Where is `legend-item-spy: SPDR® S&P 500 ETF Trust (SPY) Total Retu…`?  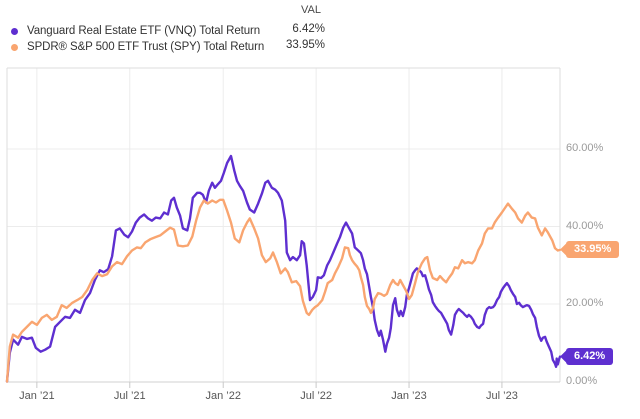 legend-item-spy: SPDR® S&P 500 ETF Trust (SPY) Total Retu… is located at coordinates (137, 47).